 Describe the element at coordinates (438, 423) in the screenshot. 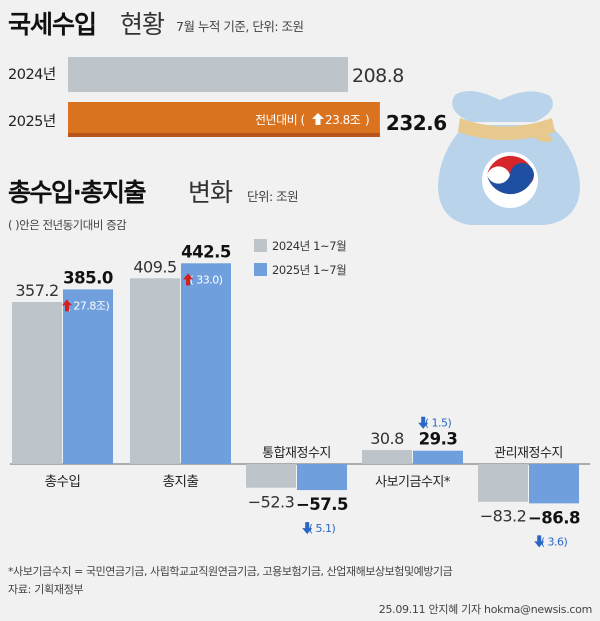

I see `change-label-3: ( 1.5)` at that location.